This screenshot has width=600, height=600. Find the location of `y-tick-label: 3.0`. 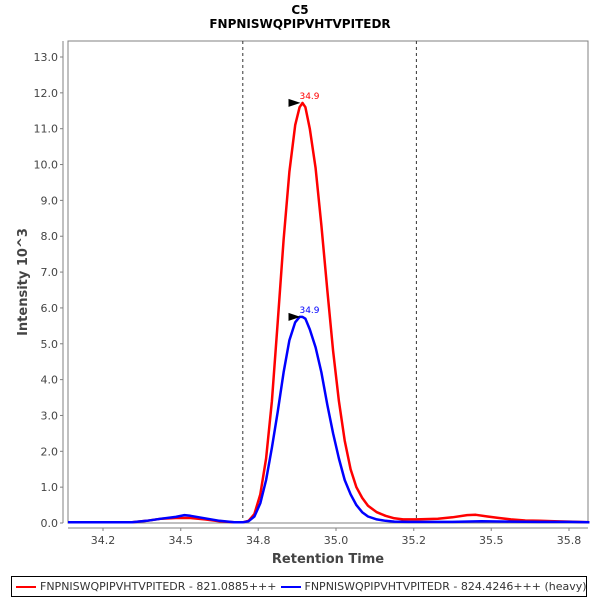

y-tick-label: 3.0 is located at coordinates (50, 415).